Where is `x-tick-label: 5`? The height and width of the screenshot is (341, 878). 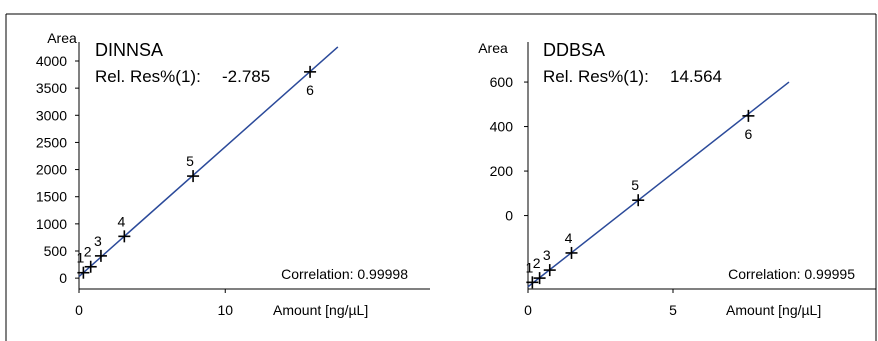 x-tick-label: 5 is located at coordinates (673, 310).